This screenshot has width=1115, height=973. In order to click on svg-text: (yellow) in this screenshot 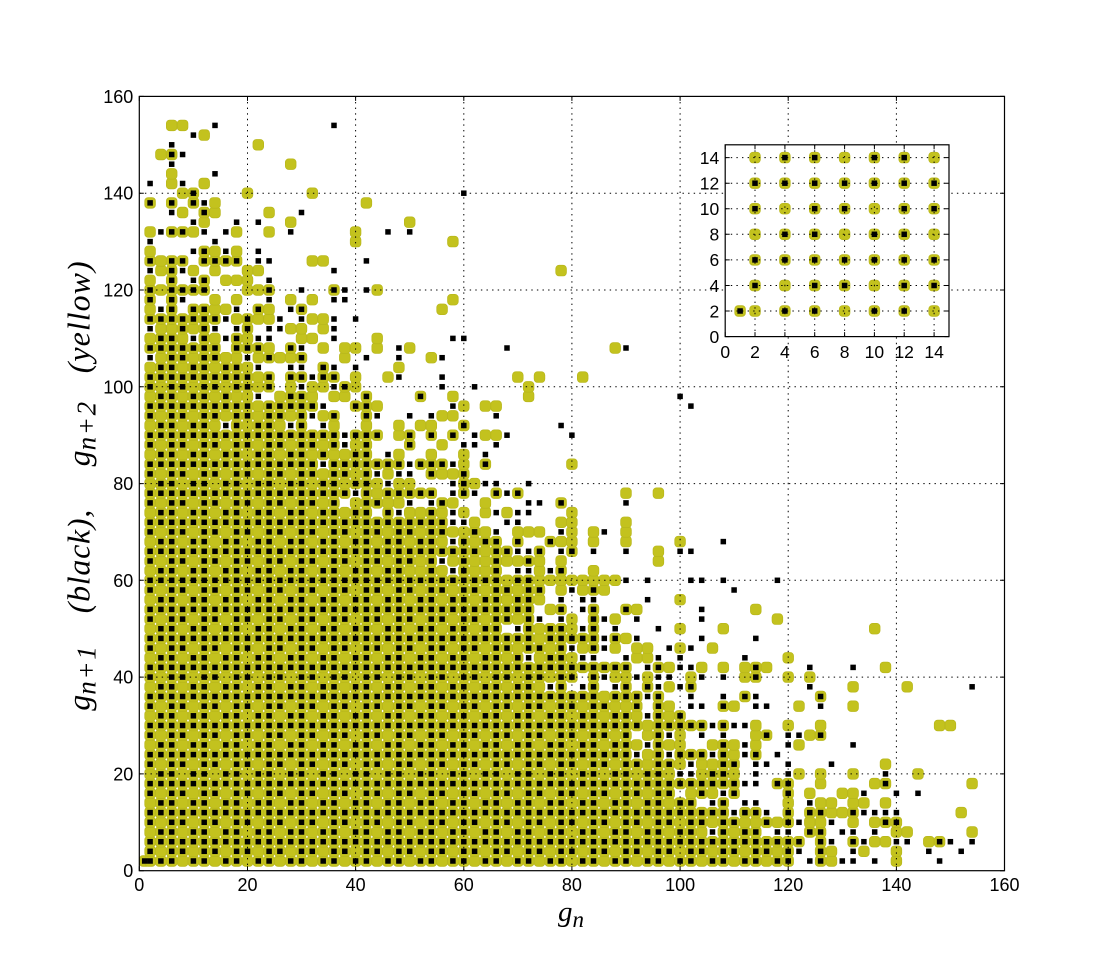, I will do `click(78, 316)`.